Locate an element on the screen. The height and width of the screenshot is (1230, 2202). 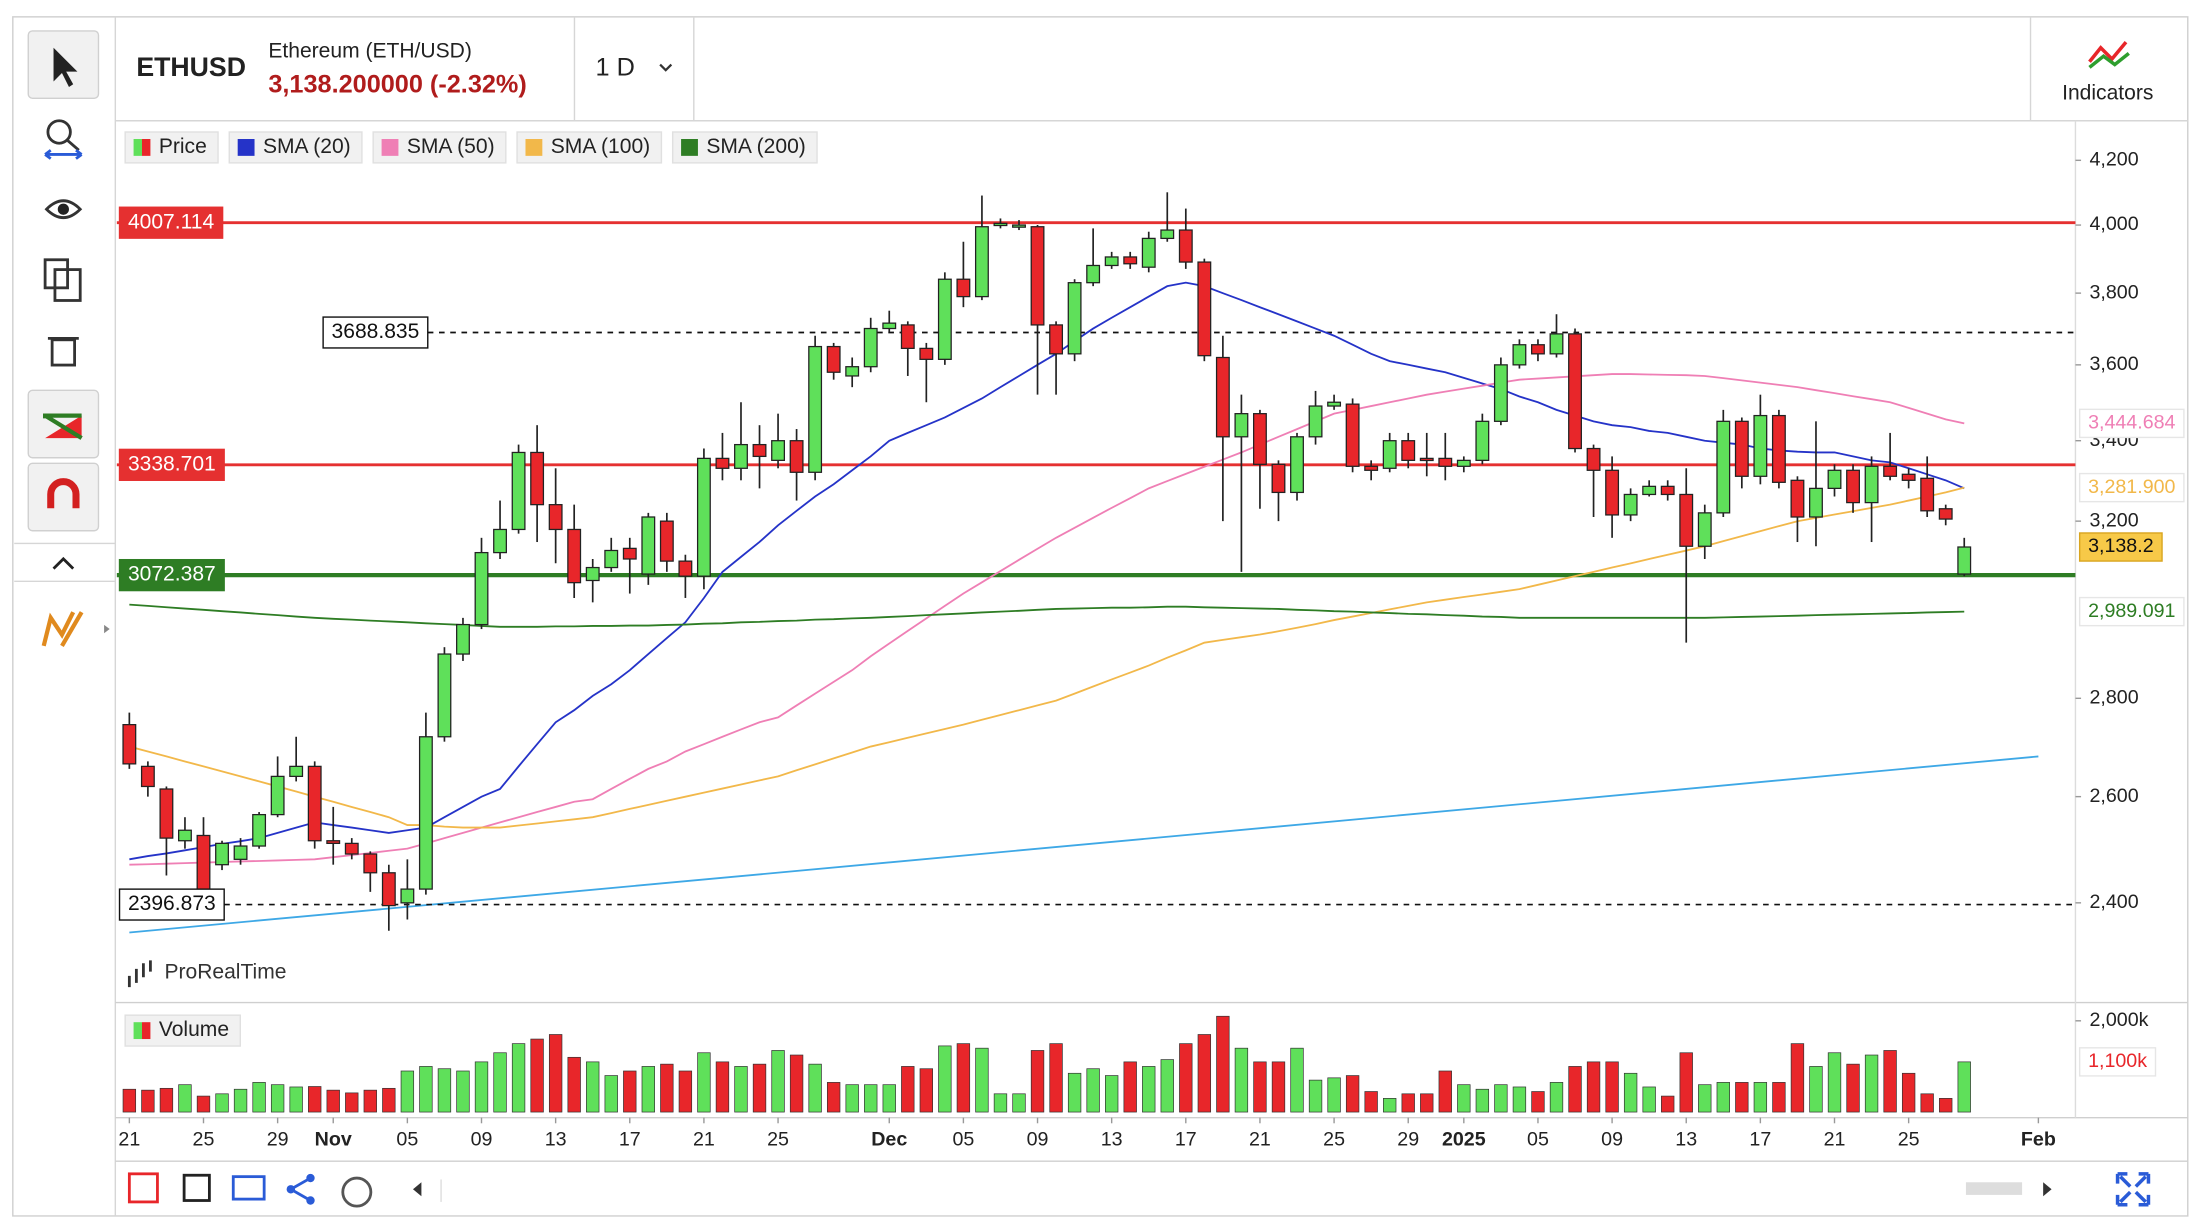
level-label: 3338.701 is located at coordinates (172, 463).